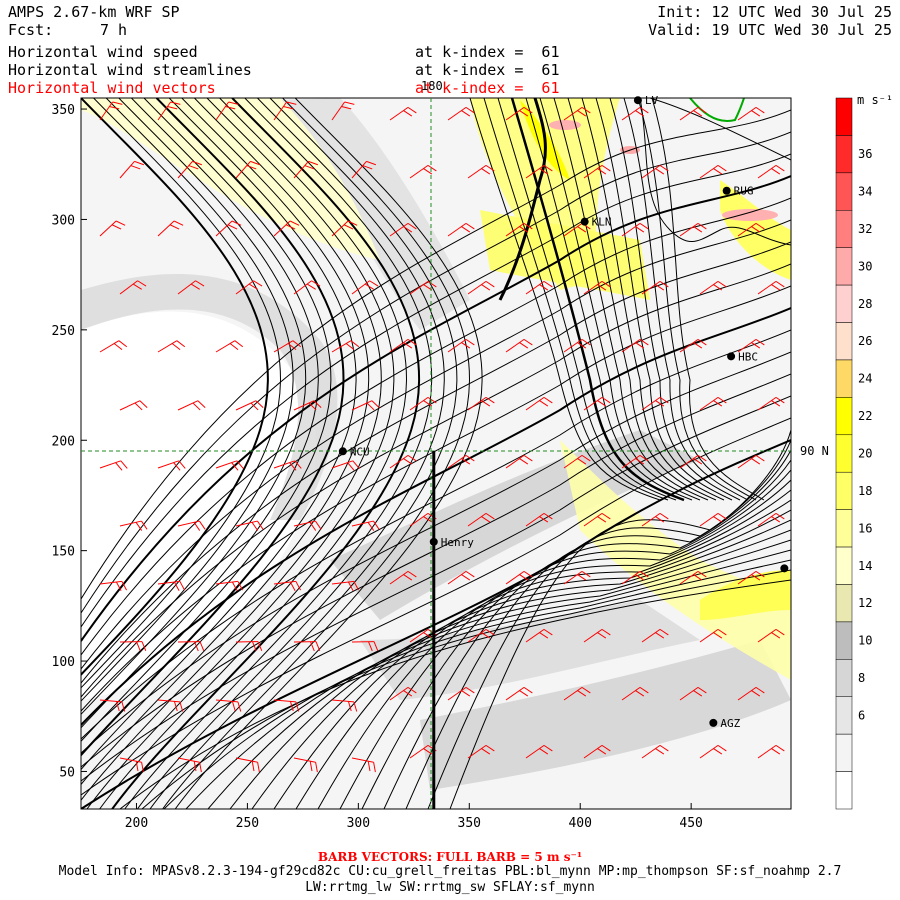  What do you see at coordinates (602, 222) in the screenshot?
I see `station-label: KLN` at bounding box center [602, 222].